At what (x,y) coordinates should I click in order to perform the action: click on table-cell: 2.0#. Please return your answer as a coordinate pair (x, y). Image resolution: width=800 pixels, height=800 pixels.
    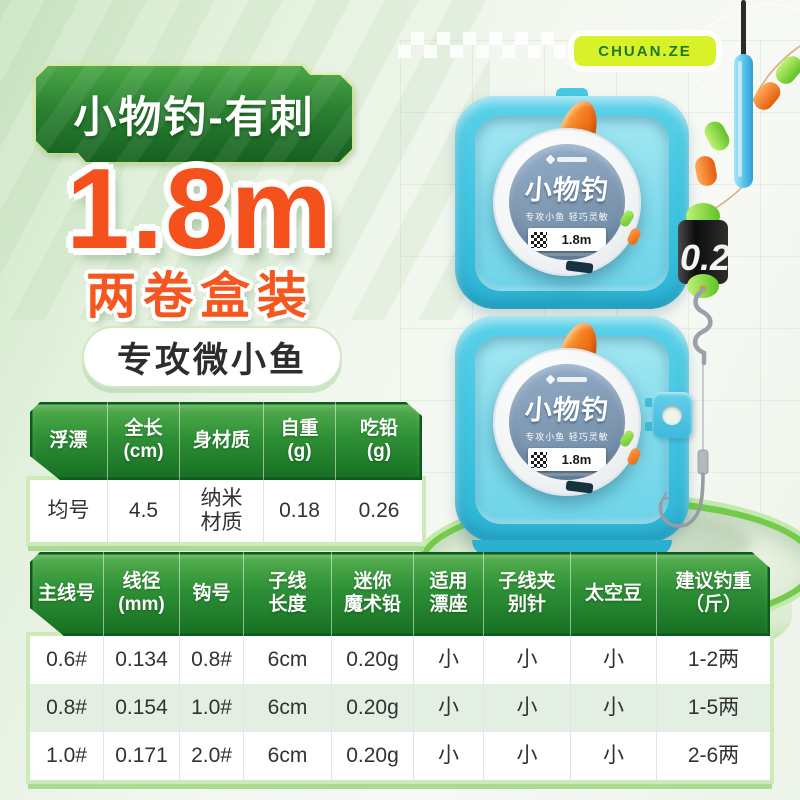
    Looking at the image, I should click on (212, 756).